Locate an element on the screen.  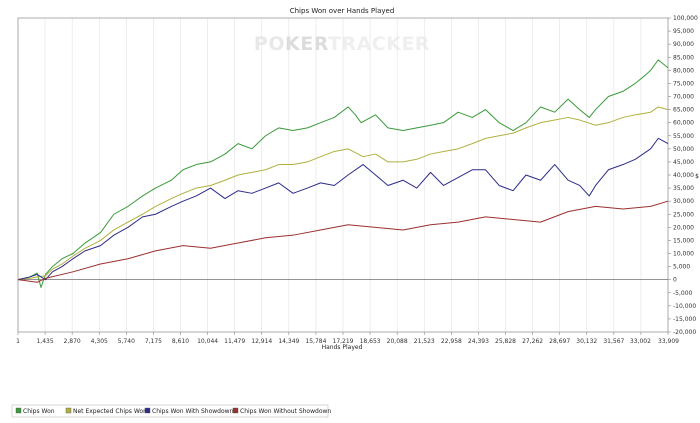
x-tick-label: 25,828 is located at coordinates (505, 341).